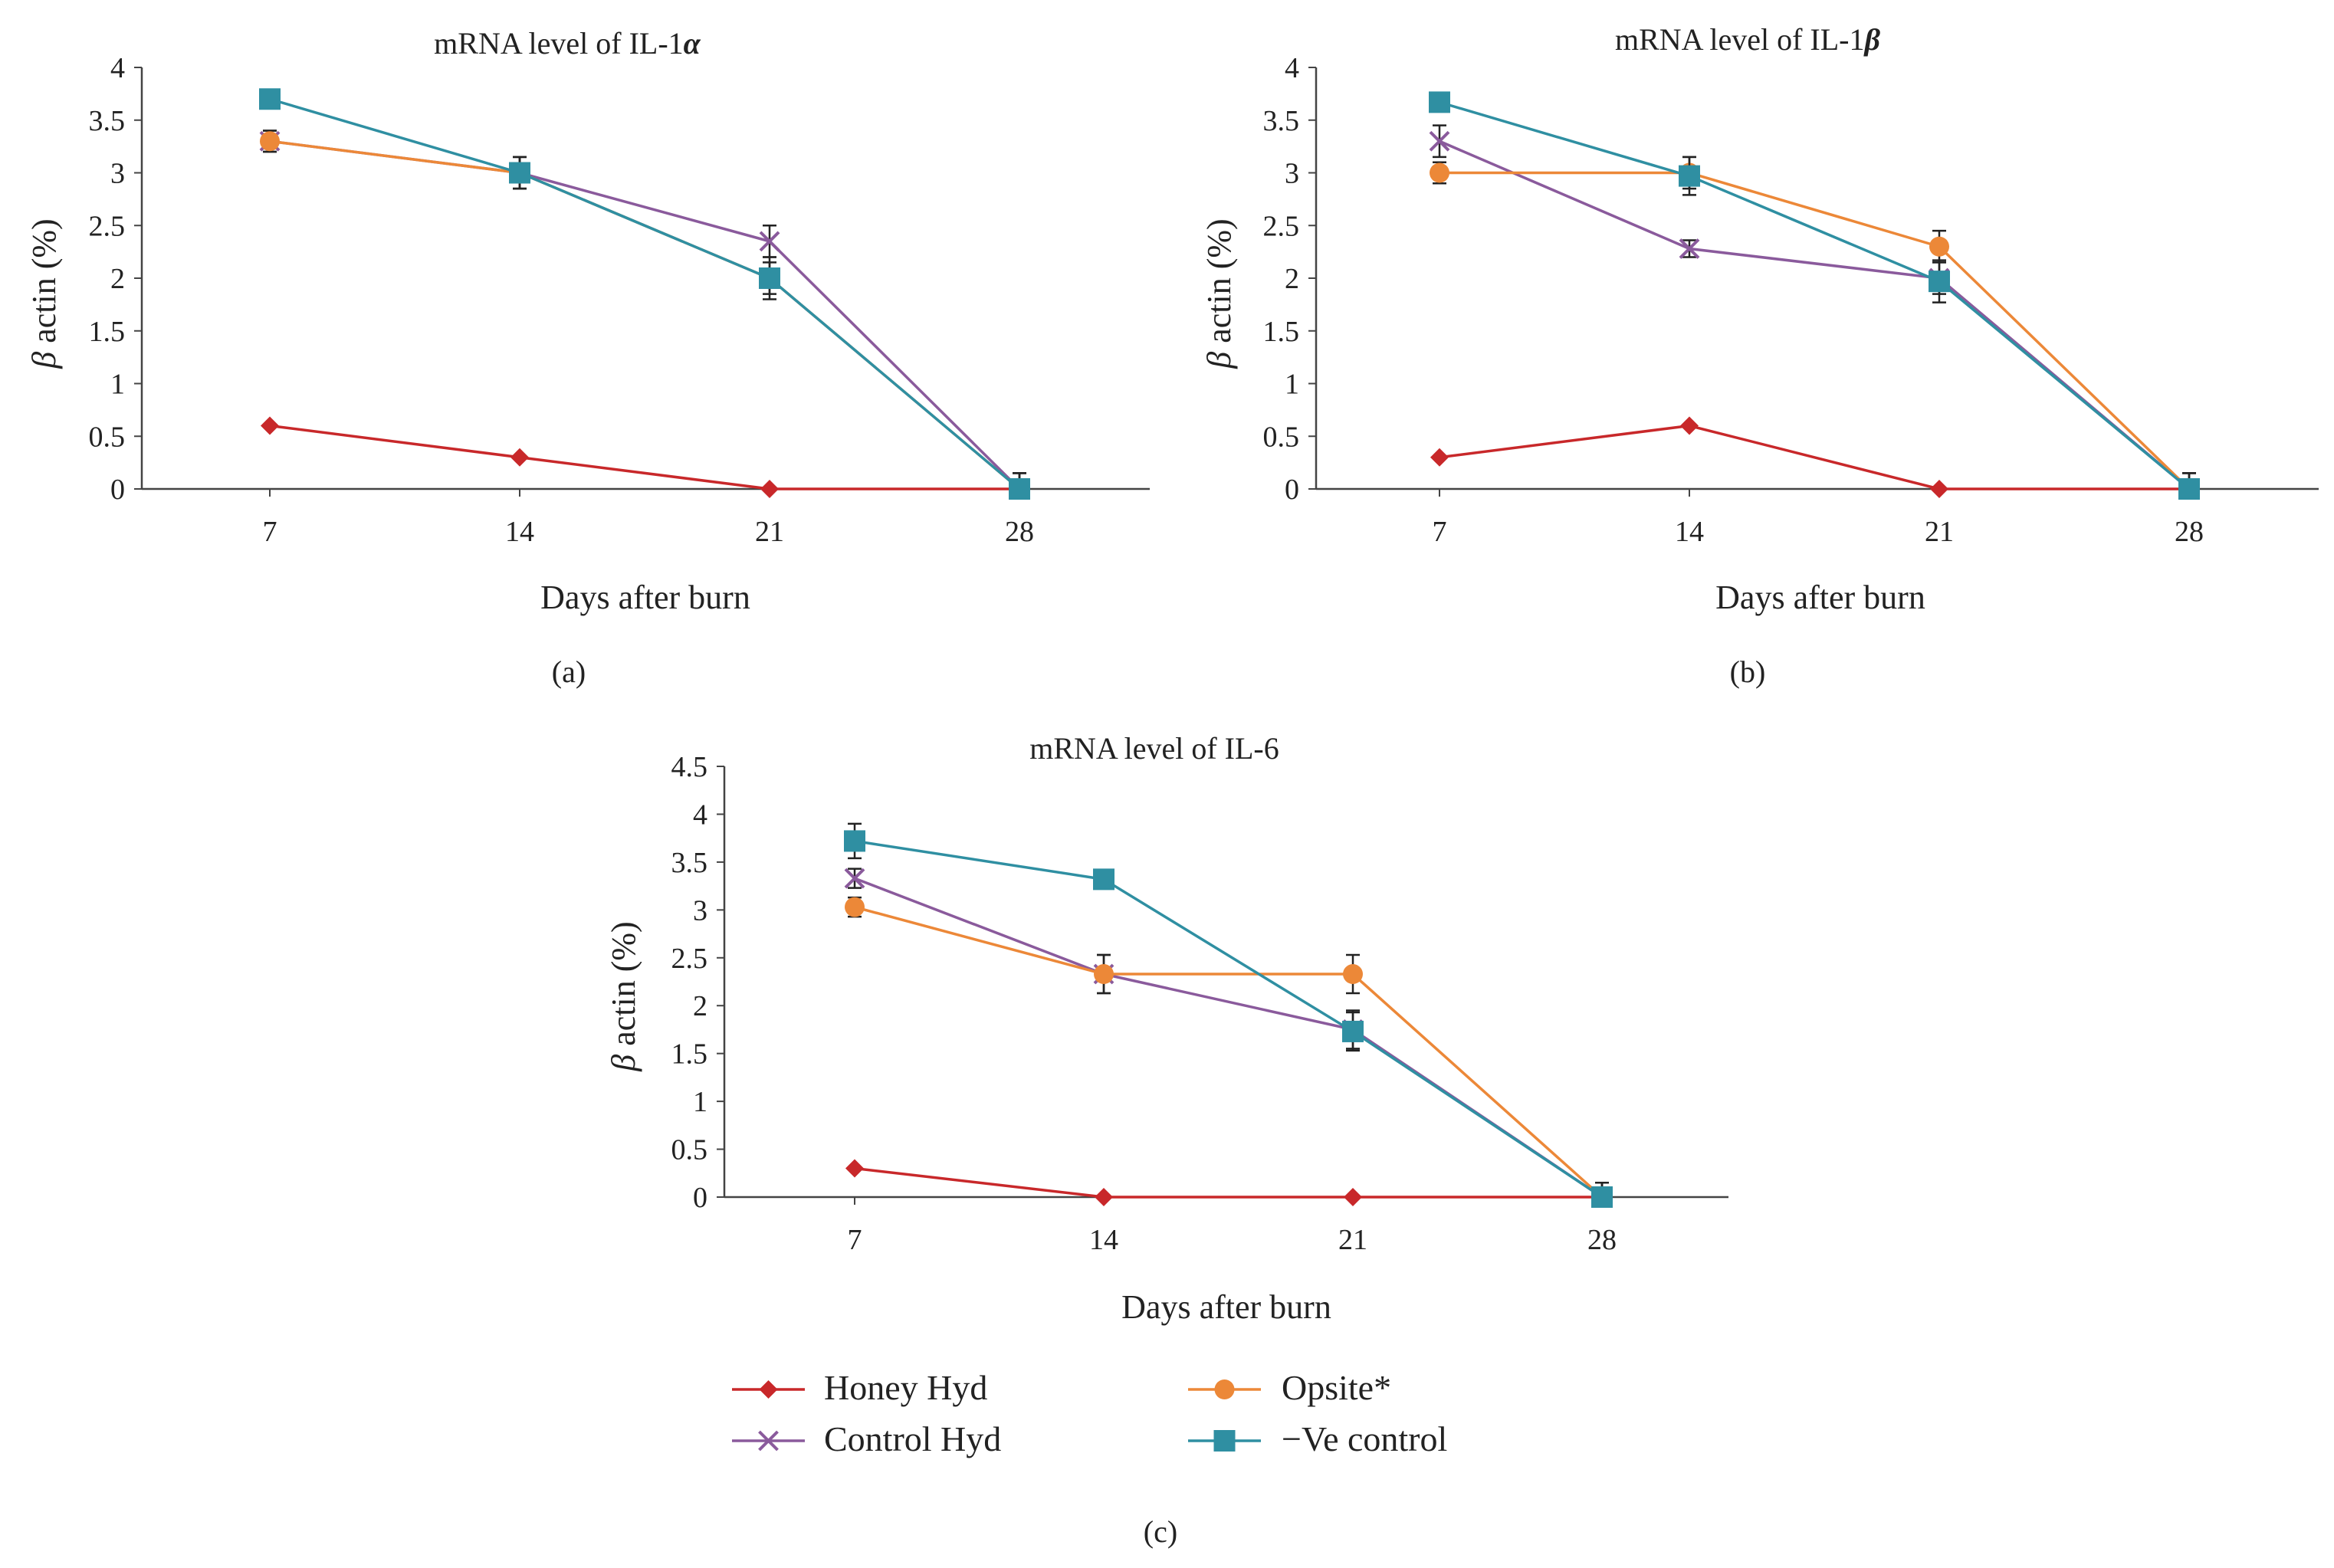 The width and height of the screenshot is (2334, 1568). What do you see at coordinates (1748, 671) in the screenshot?
I see `panel-label-b: (b)` at bounding box center [1748, 671].